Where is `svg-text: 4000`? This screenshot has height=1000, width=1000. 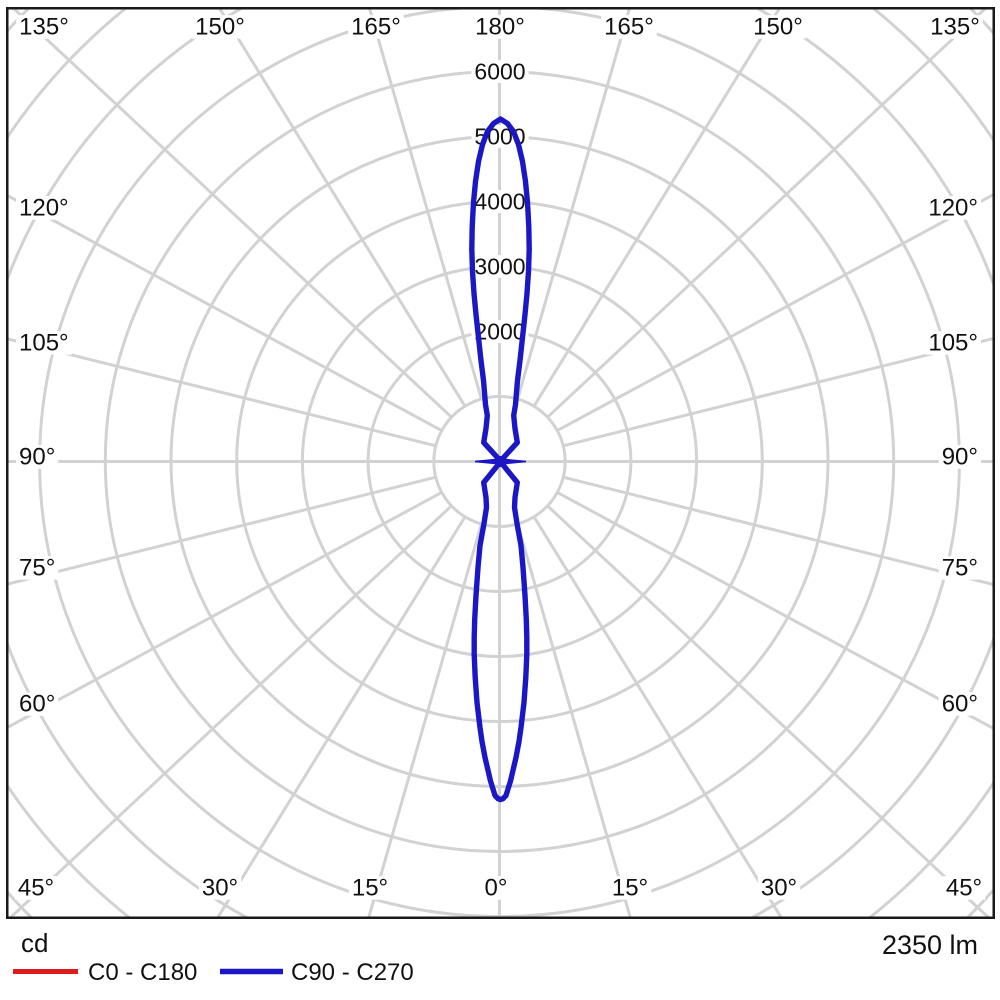 svg-text: 4000 is located at coordinates (499, 202).